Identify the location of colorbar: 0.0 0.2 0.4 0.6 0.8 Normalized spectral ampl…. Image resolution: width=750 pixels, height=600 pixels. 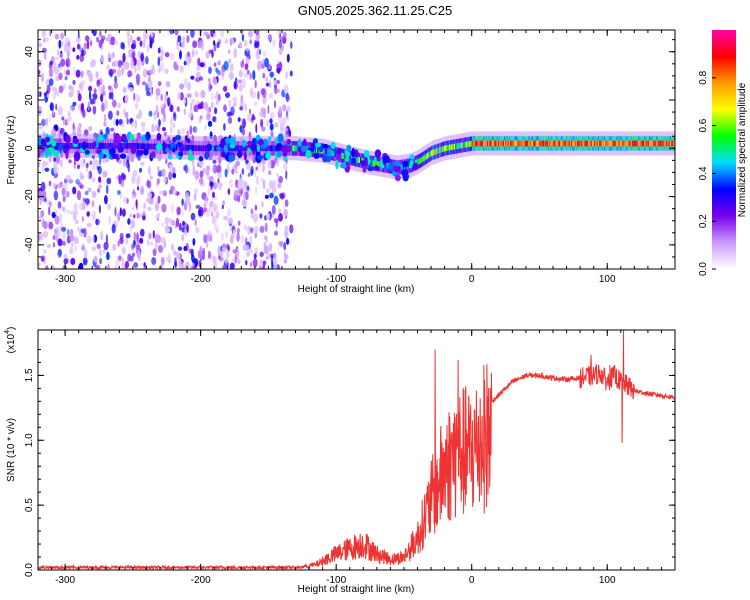
(723, 153).